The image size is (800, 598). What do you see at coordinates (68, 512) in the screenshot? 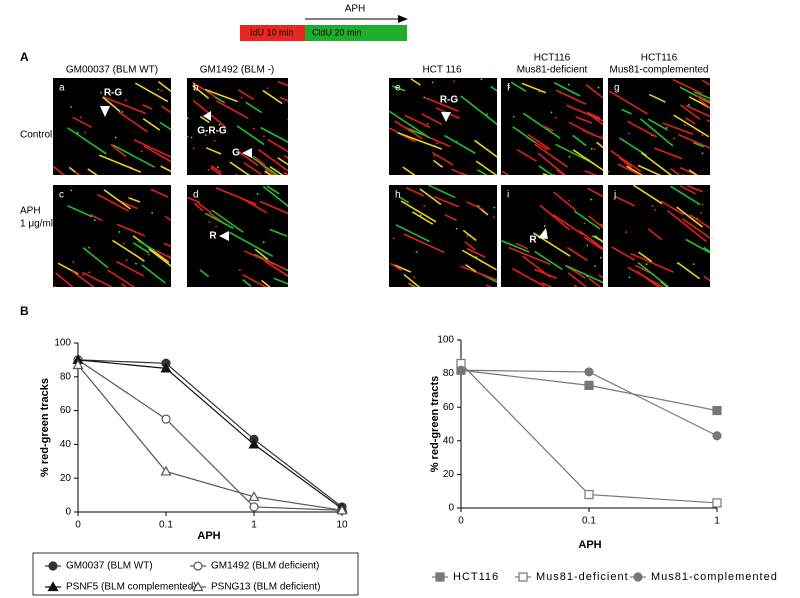
I see `y-tick-label: 0` at bounding box center [68, 512].